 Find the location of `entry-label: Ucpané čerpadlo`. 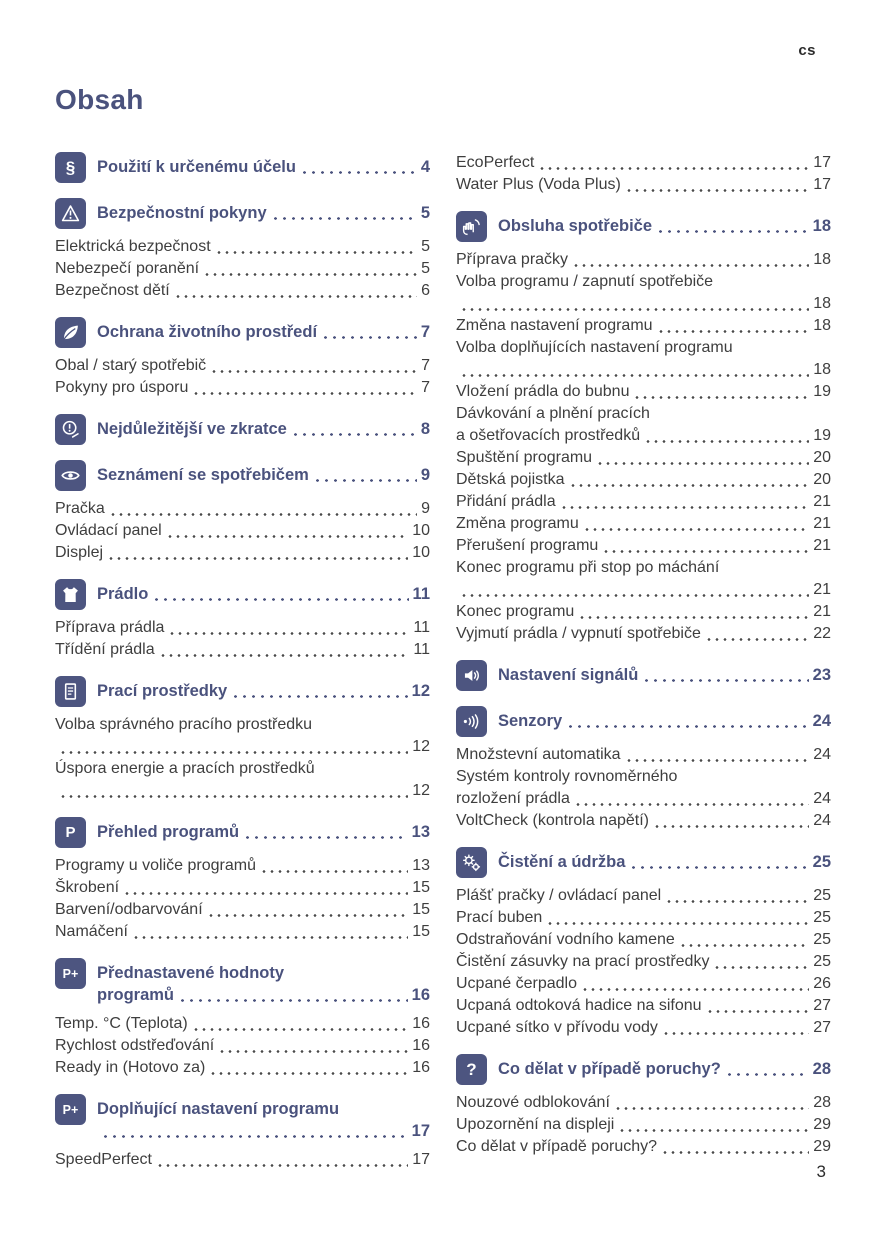

entry-label: Ucpané čerpadlo is located at coordinates (516, 983).